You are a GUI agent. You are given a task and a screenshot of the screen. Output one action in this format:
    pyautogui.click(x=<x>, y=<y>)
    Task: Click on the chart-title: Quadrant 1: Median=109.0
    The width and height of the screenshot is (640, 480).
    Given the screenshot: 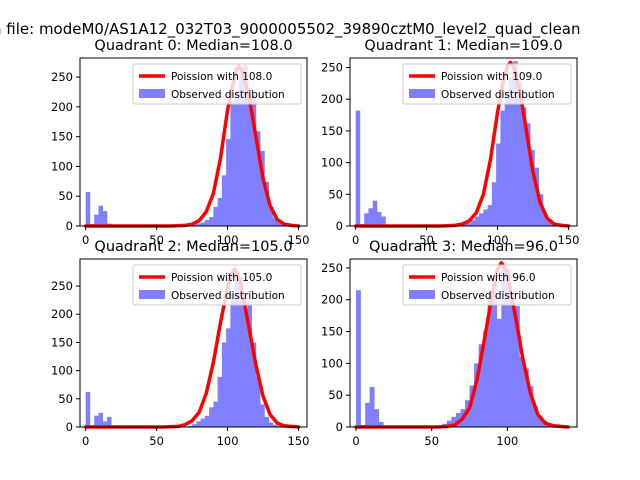 What is the action you would take?
    pyautogui.click(x=463, y=46)
    